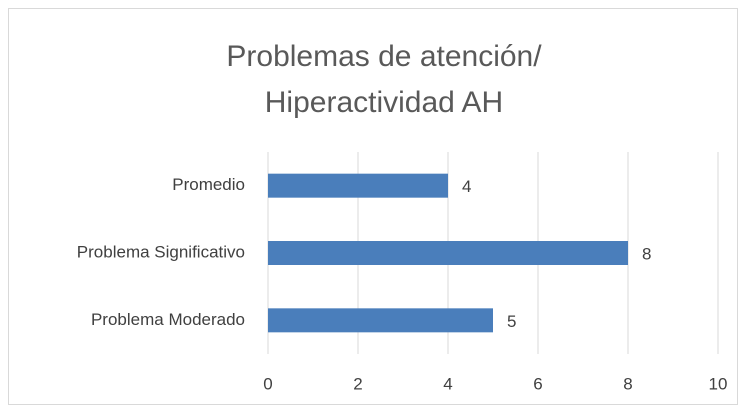 The image size is (745, 412). I want to click on y-tick-label: Problema Significativo, so click(161, 251).